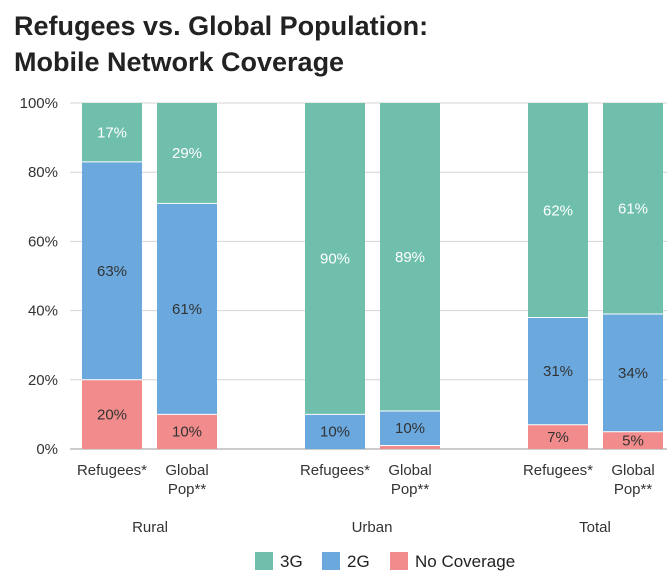  I want to click on x-group-label: Urban, so click(372, 527).